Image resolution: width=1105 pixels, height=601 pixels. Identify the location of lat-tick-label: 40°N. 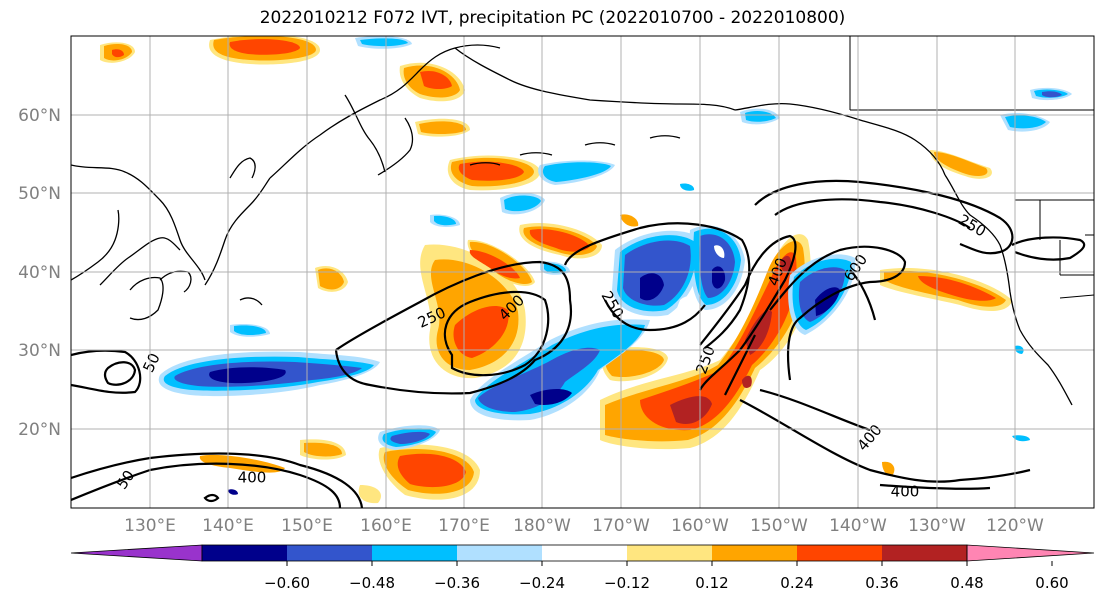
(39, 273).